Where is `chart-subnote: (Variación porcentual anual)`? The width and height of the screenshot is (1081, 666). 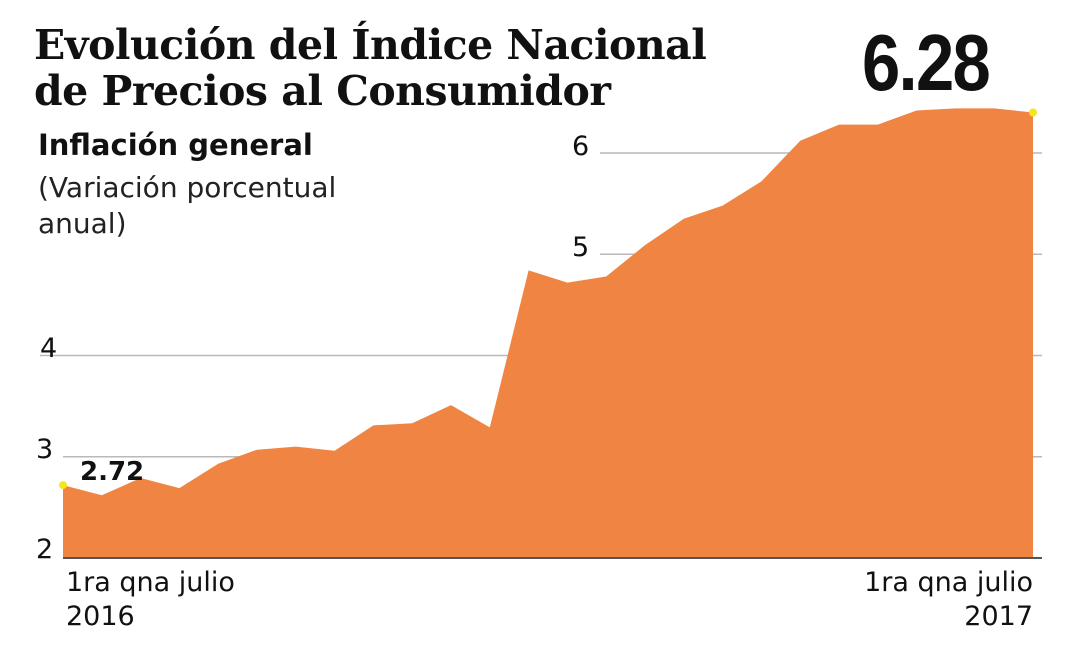 chart-subnote: (Variación porcentual anual) is located at coordinates (228, 206).